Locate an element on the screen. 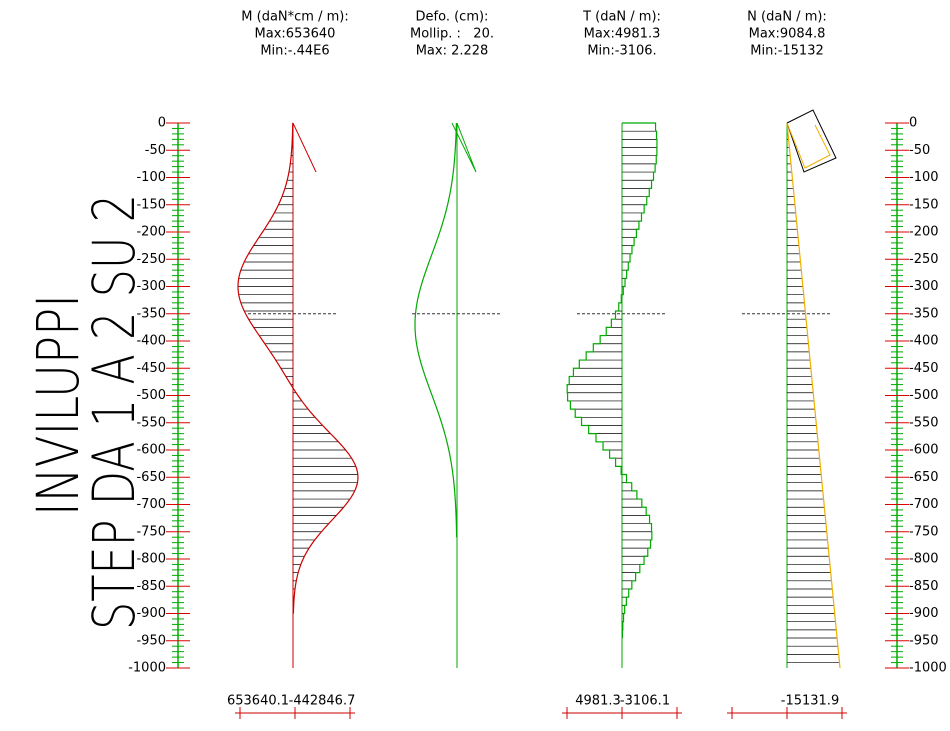  panel-header: Min:-.44E6 is located at coordinates (294, 51).